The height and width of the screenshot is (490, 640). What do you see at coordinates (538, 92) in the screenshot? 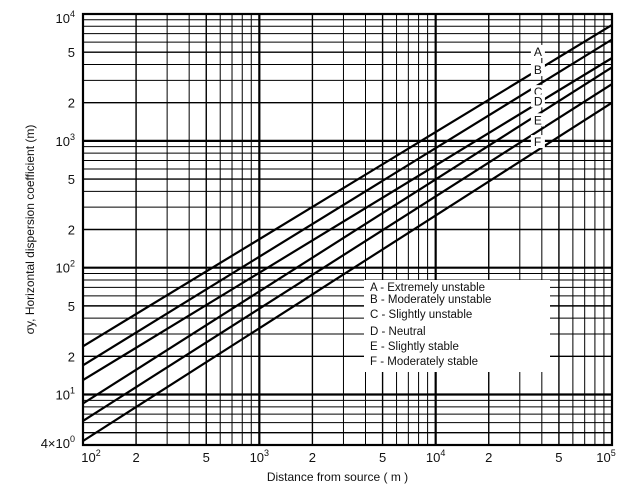
I see `curve-label-c: C` at bounding box center [538, 92].